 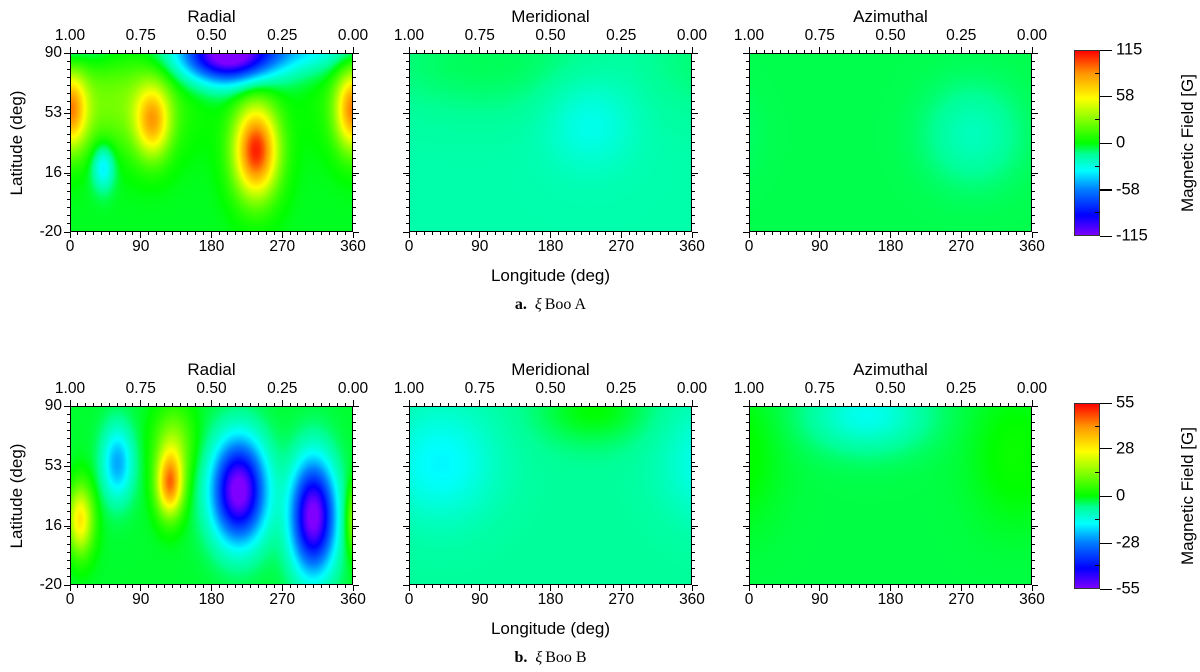 I want to click on colorbar-minor-tick, so click(x=1097, y=566).